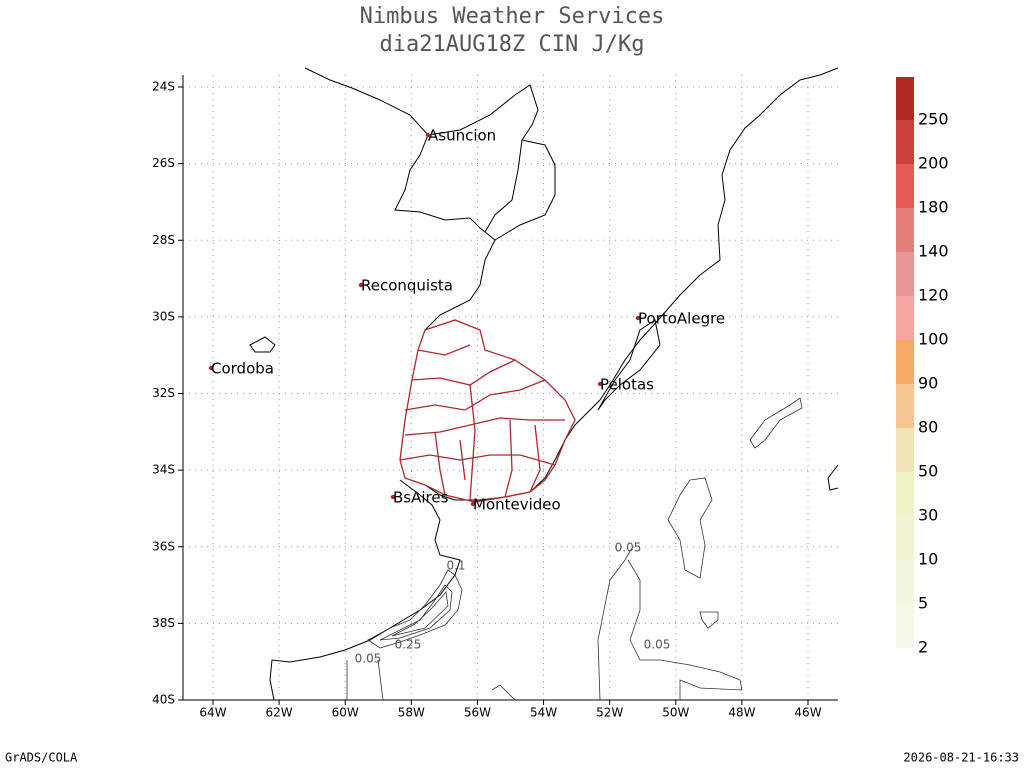  Describe the element at coordinates (928, 471) in the screenshot. I see `colorbar-label: 50` at that location.